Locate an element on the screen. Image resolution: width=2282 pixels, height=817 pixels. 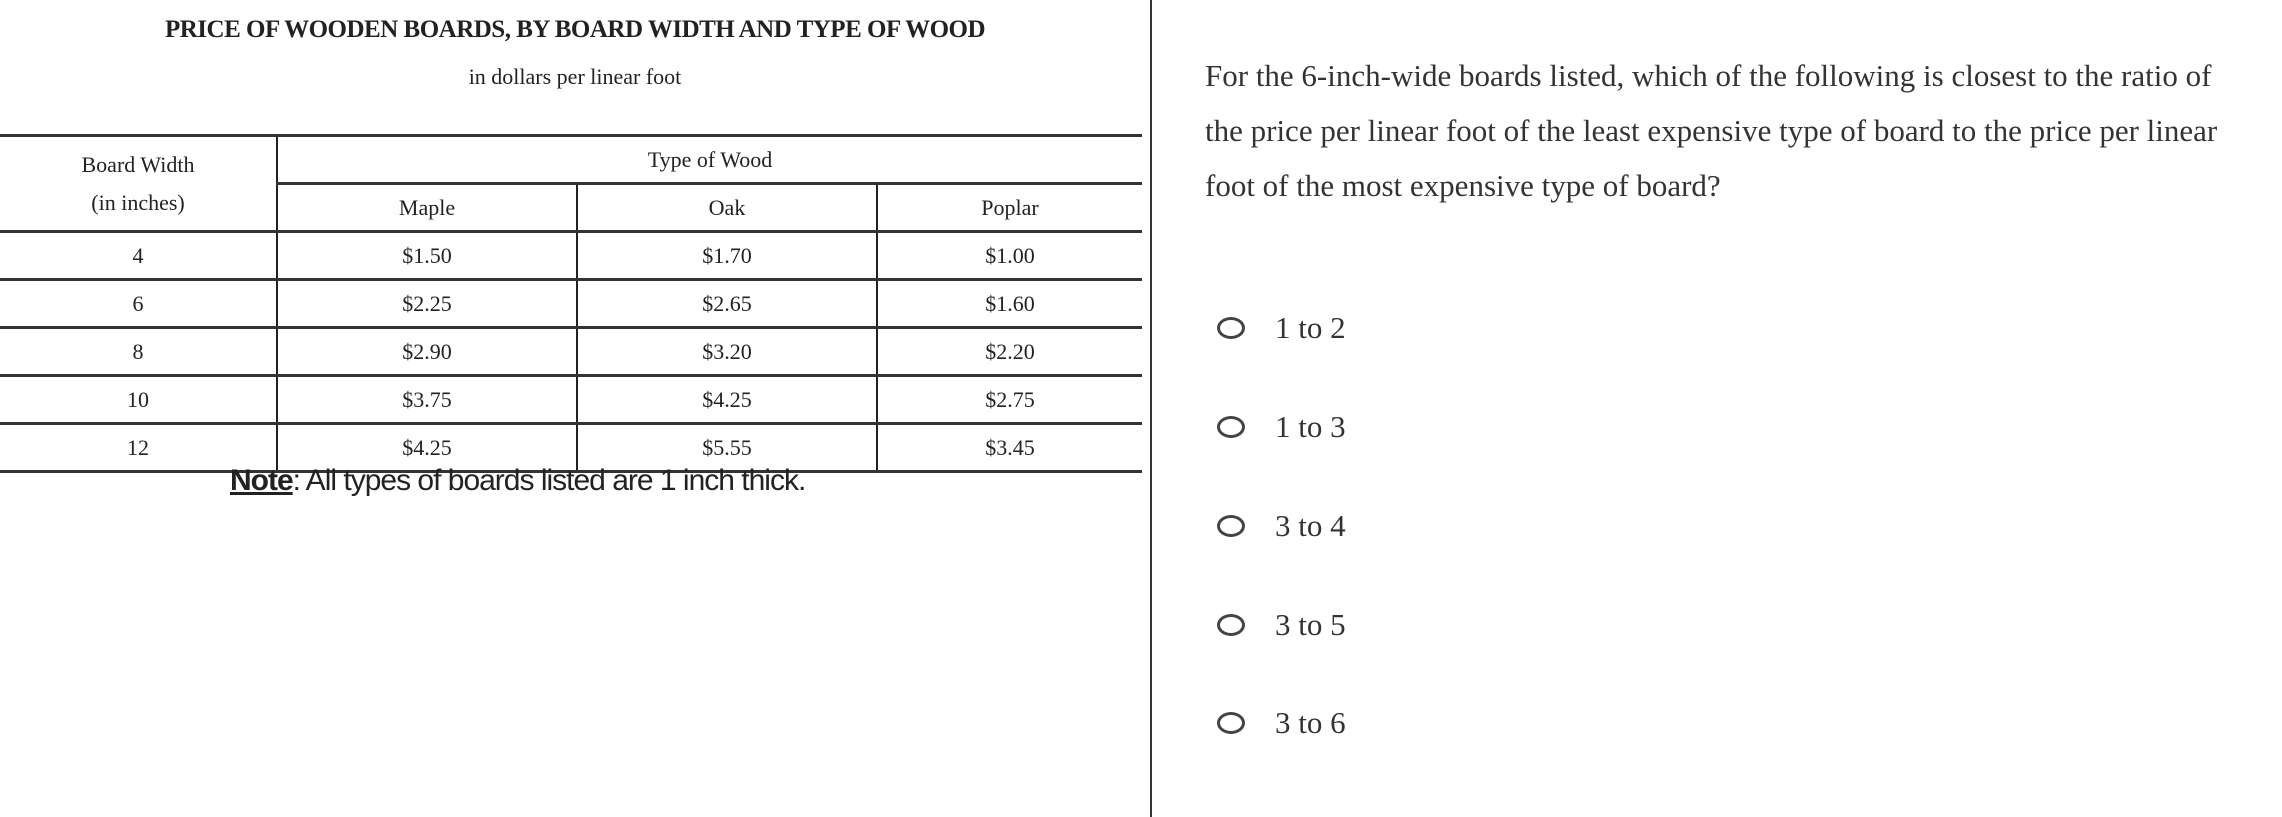
column-header-oak: Oak is located at coordinates (726, 208).